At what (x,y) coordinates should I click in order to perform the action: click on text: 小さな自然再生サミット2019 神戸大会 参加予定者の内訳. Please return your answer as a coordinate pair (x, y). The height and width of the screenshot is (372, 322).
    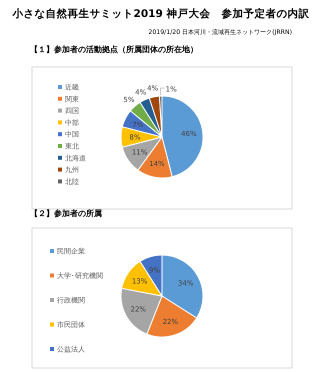
    Looking at the image, I should click on (161, 13).